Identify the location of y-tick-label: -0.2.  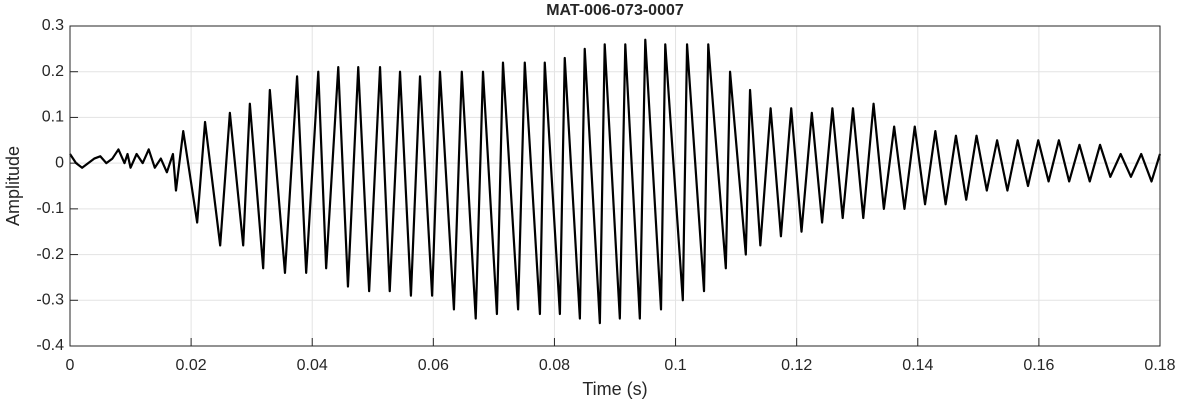
(50, 254).